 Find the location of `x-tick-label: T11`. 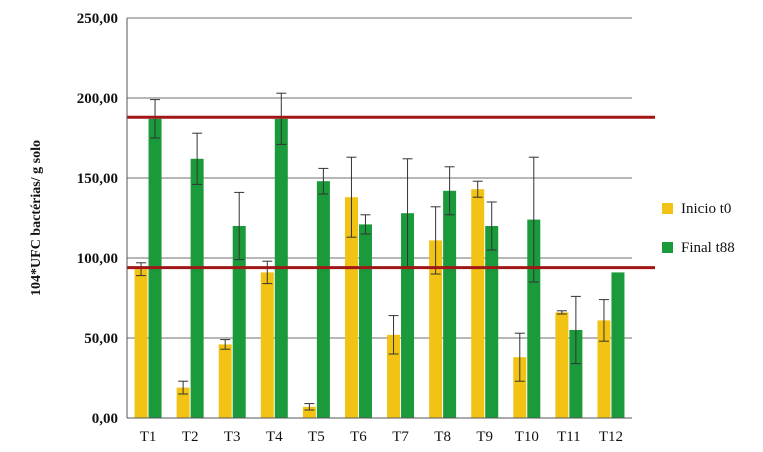

x-tick-label: T11 is located at coordinates (569, 437).